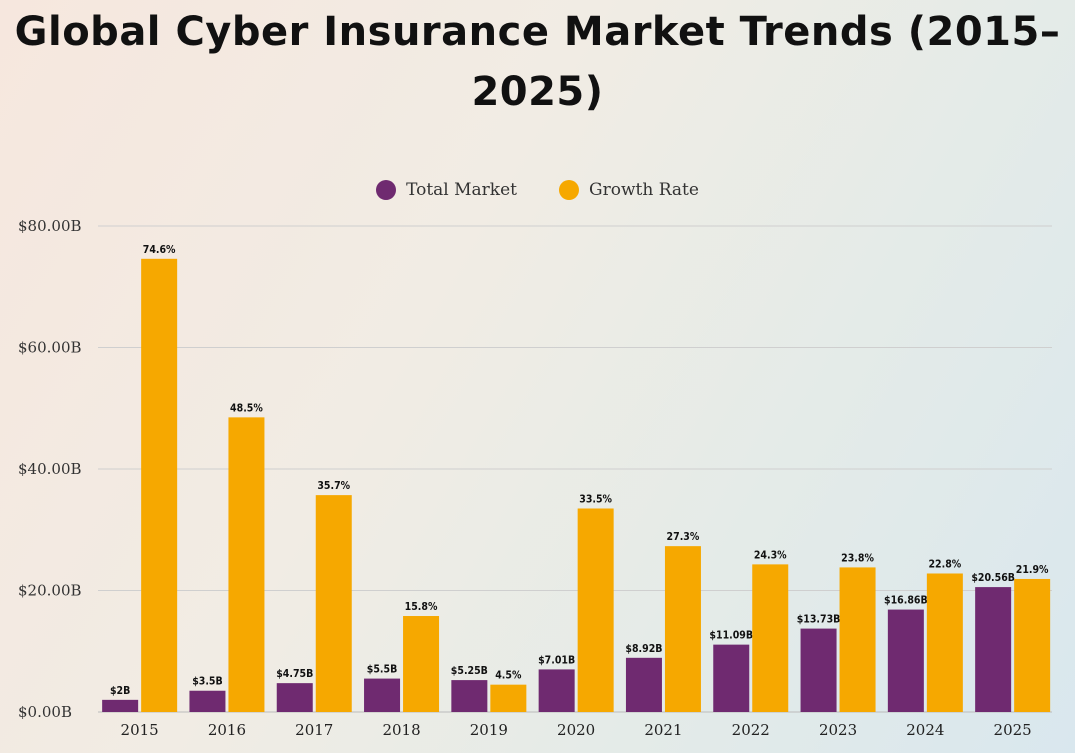 This screenshot has width=1075, height=753. Describe the element at coordinates (556, 660) in the screenshot. I see `data-label-total-market: $7.01B` at that location.